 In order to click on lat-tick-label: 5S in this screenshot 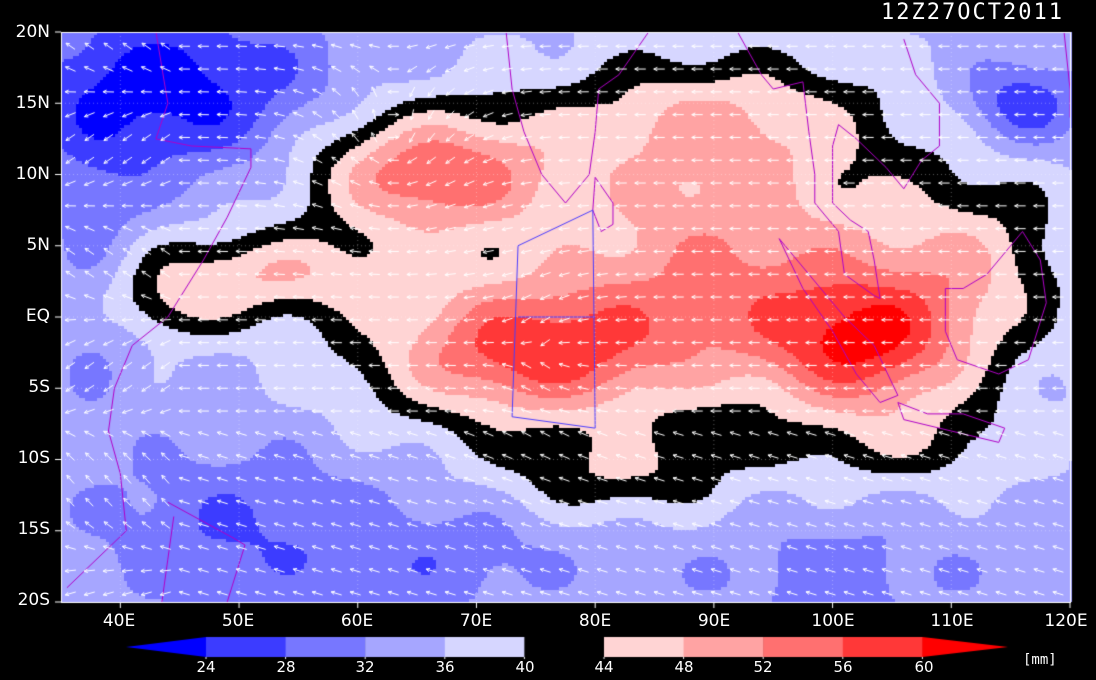, I will do `click(39, 387)`.